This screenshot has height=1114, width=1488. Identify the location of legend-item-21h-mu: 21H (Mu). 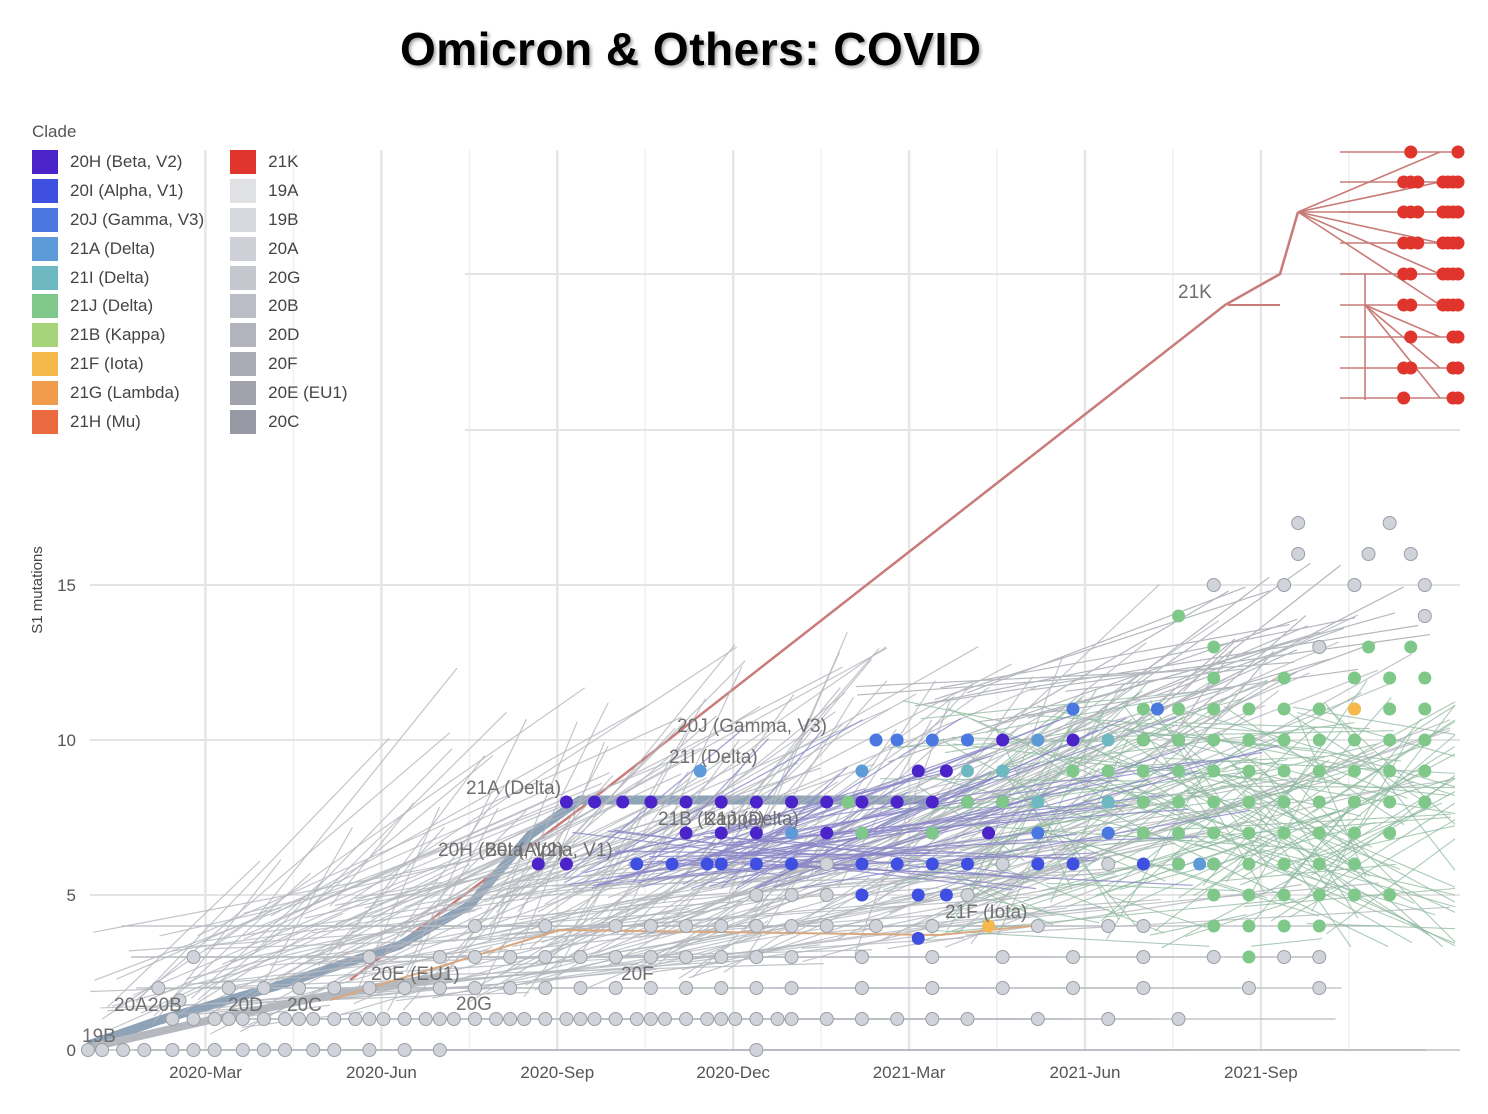
(118, 421).